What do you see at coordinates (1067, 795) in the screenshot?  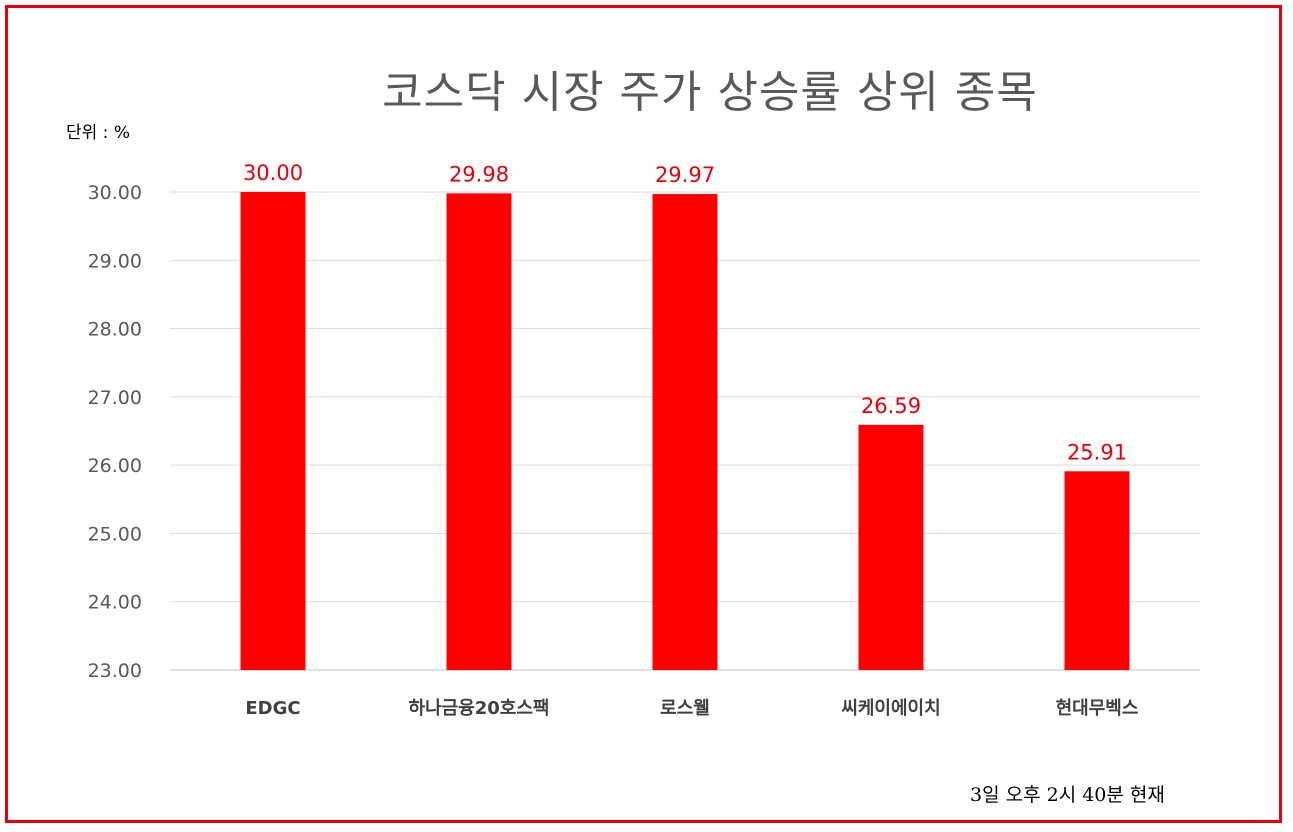 I see `timestamp-note: 3일 오후 2시 40분 현재` at bounding box center [1067, 795].